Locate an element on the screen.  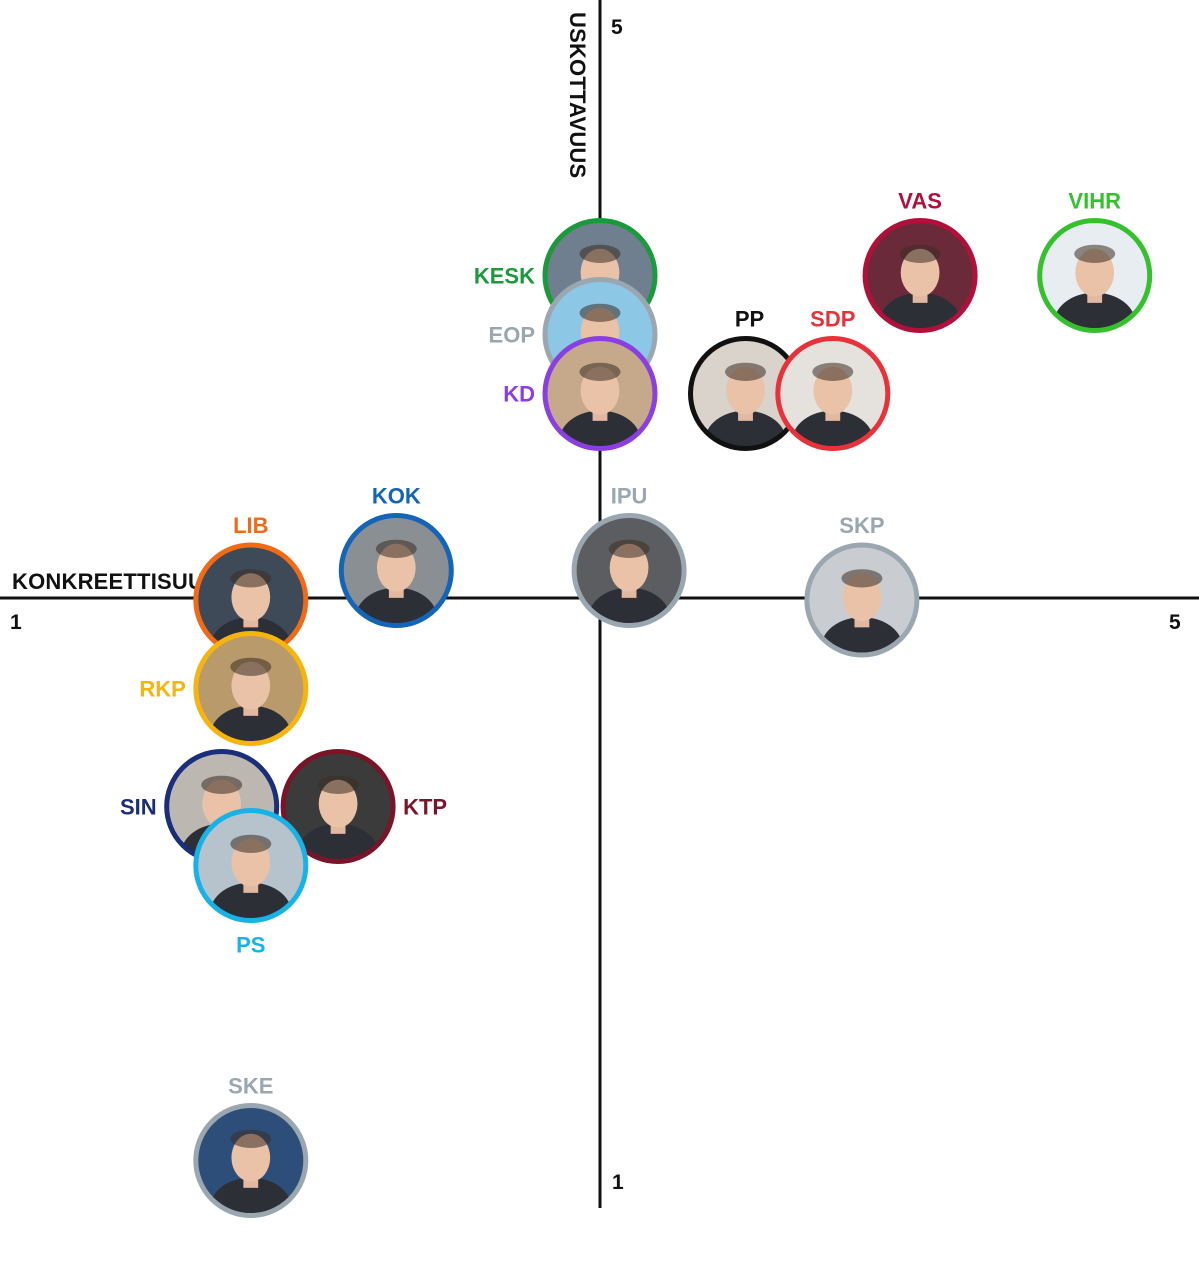
label-ipu: IPU is located at coordinates (629, 496).